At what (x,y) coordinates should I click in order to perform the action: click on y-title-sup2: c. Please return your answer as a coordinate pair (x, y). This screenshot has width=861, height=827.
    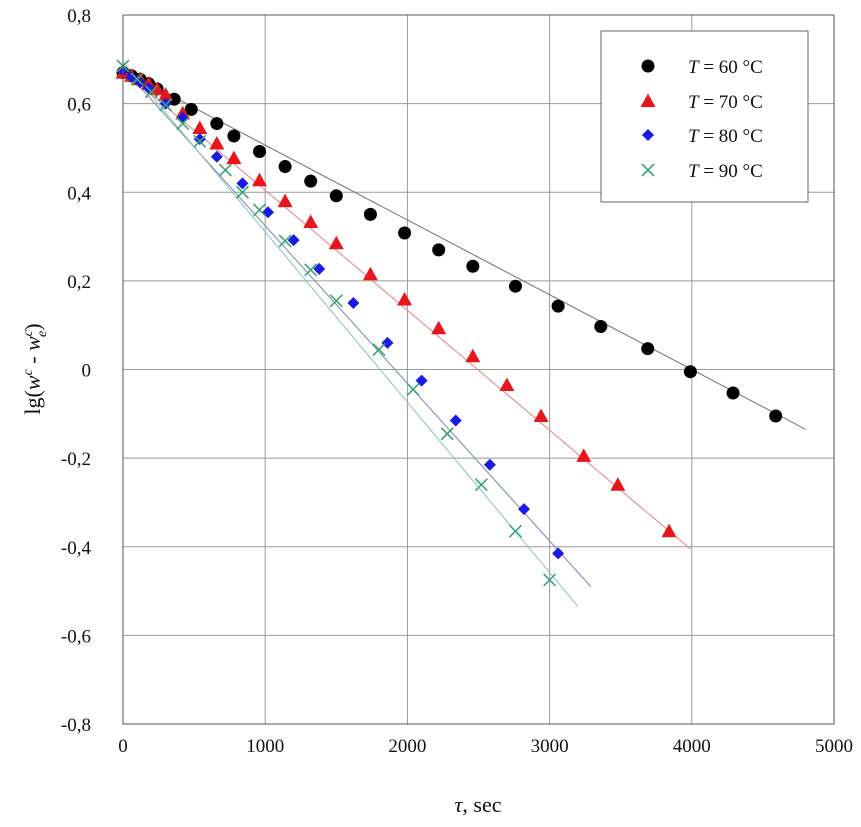
    Looking at the image, I should click on (28, 332).